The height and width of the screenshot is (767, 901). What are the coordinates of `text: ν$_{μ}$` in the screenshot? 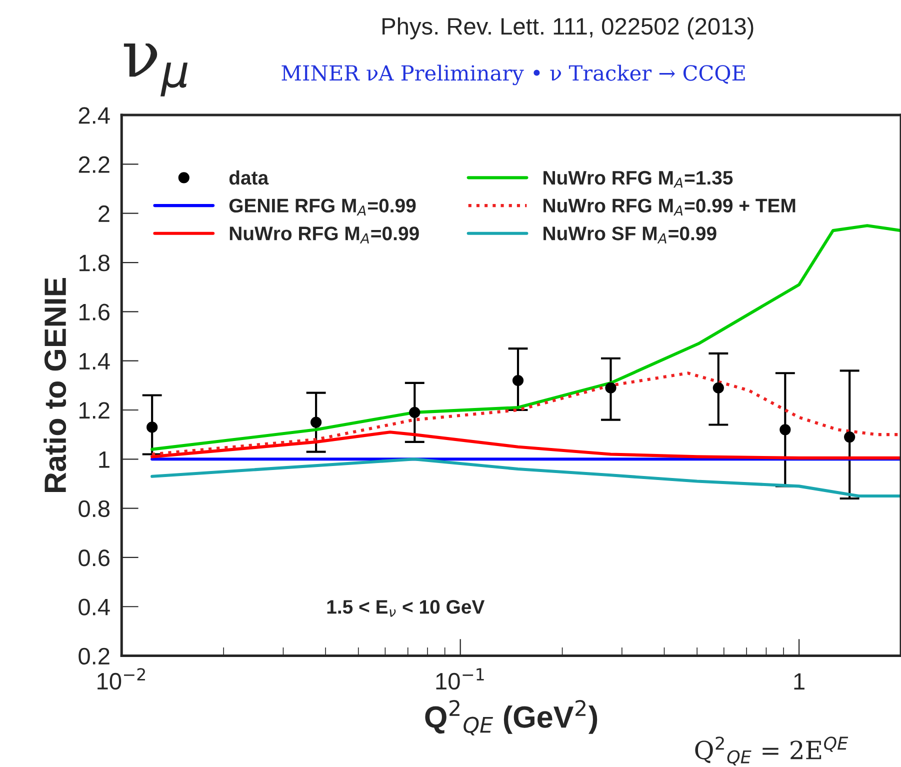 It's located at (156, 69).